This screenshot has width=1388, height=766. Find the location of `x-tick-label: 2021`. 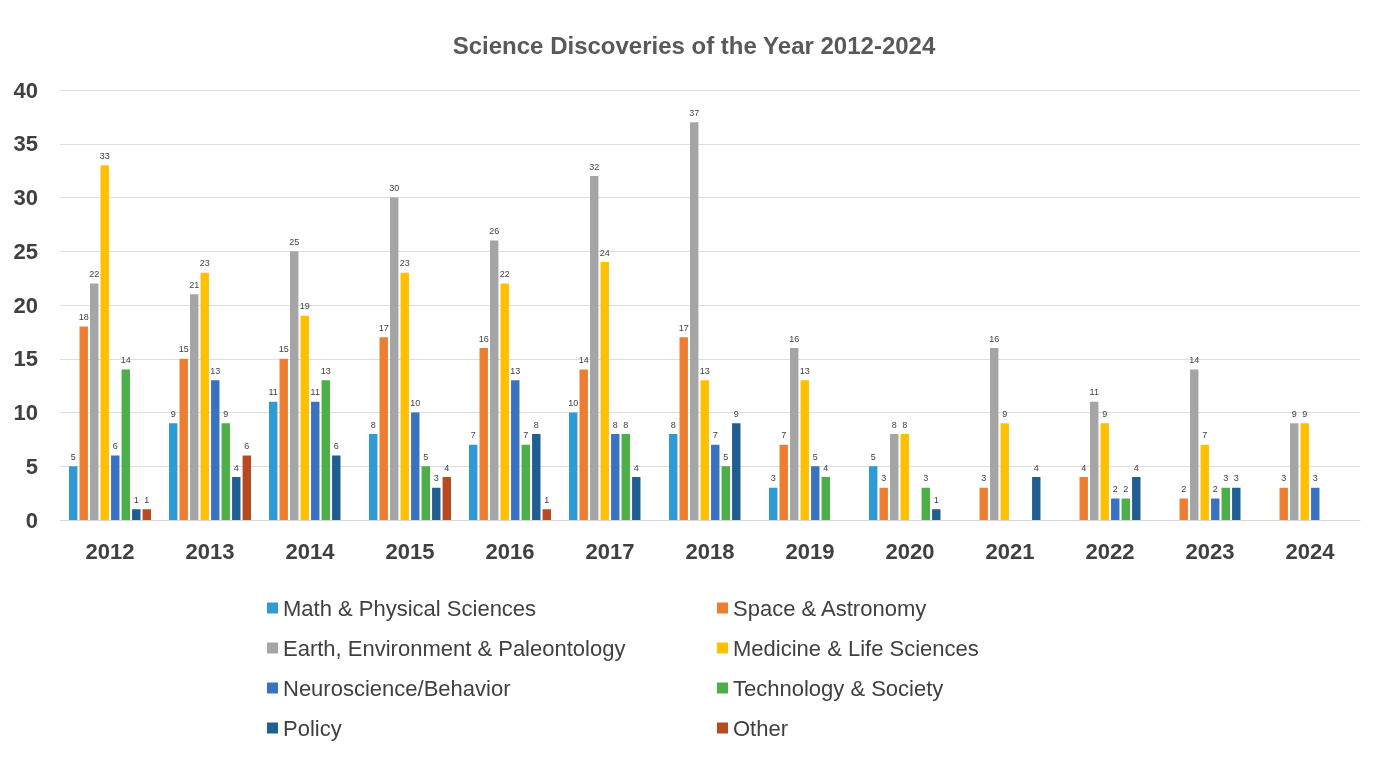

x-tick-label: 2021 is located at coordinates (1010, 551).